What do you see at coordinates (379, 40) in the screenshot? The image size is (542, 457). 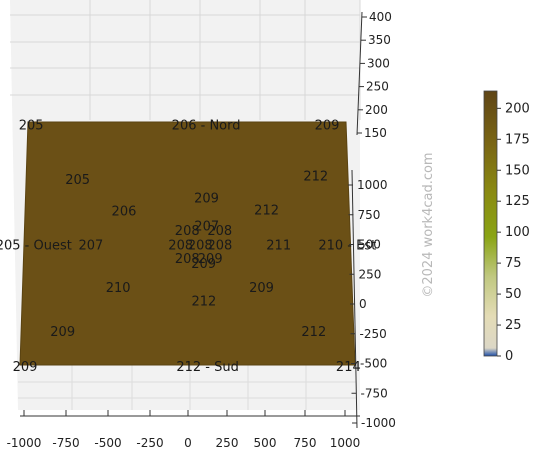 I see `z-tick-label: 350` at bounding box center [379, 40].